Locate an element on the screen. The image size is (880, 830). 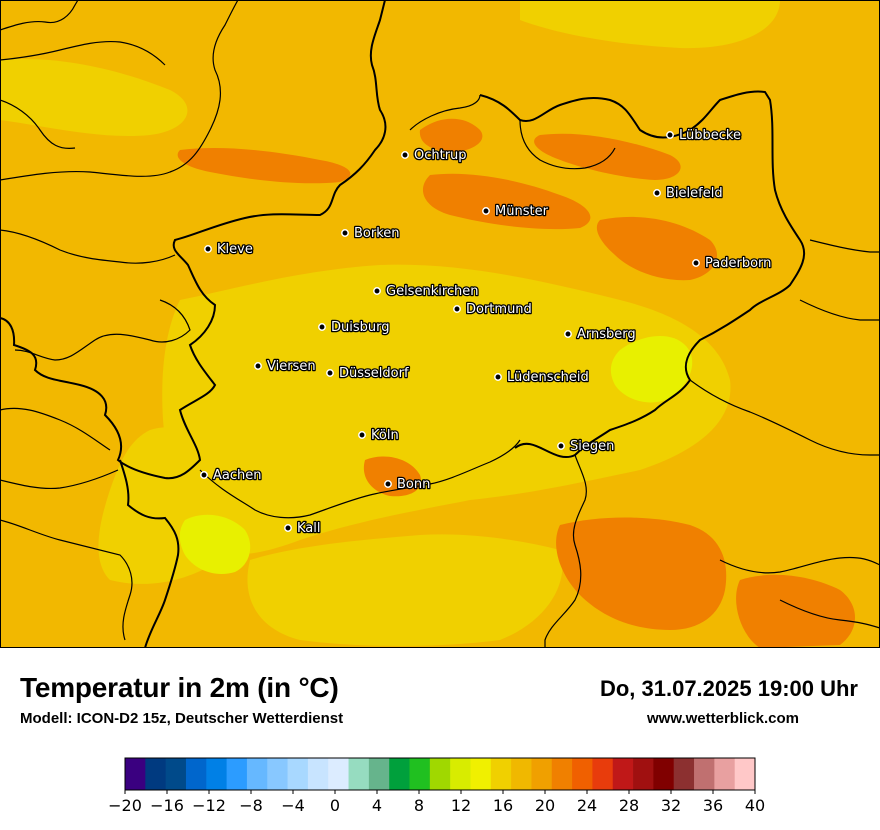
city-label: Düsseldorf is located at coordinates (374, 373).